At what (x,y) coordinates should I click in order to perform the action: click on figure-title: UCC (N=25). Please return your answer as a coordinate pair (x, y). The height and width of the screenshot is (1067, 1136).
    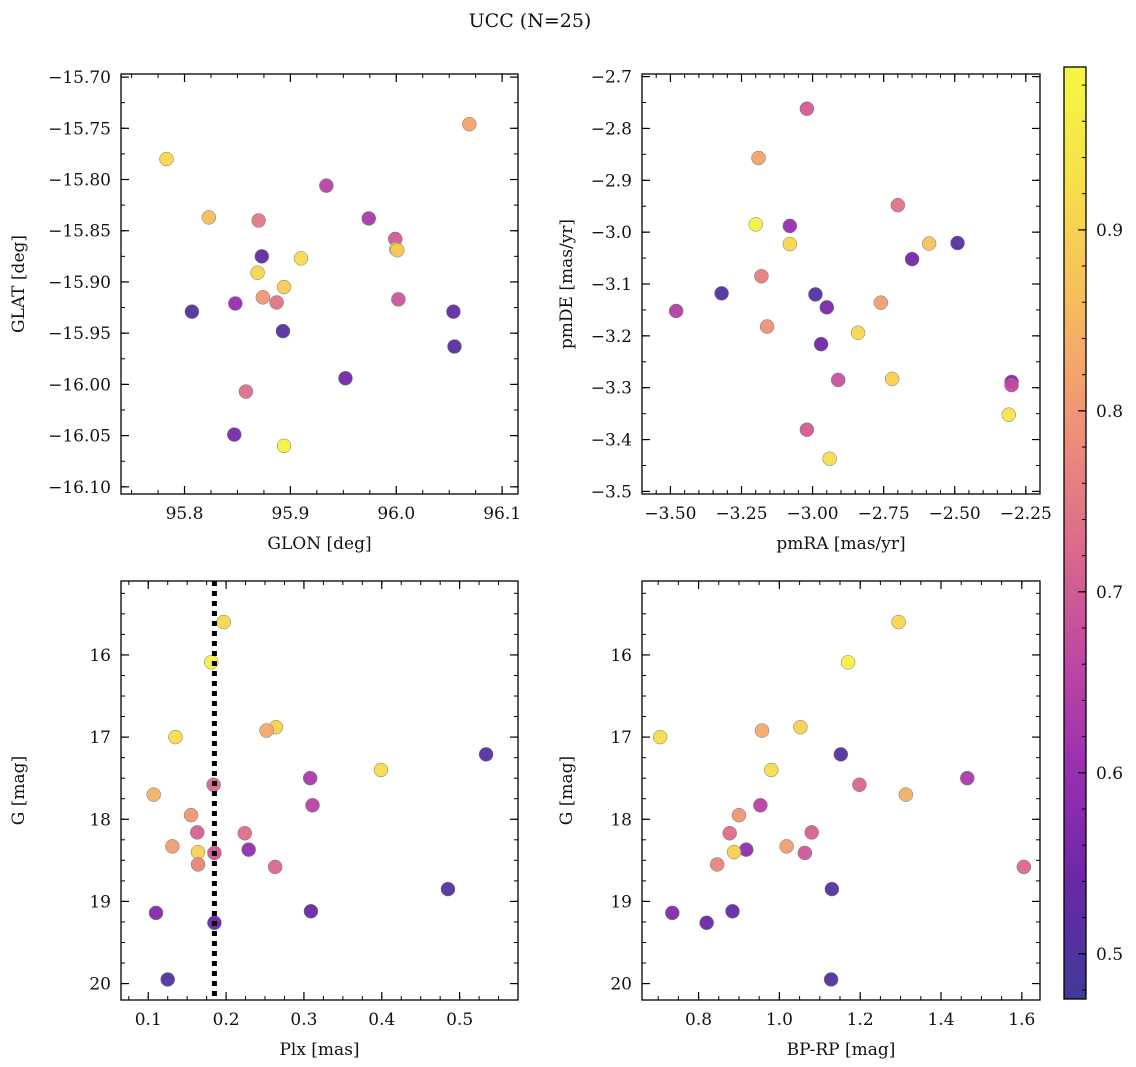
    Looking at the image, I should click on (530, 21).